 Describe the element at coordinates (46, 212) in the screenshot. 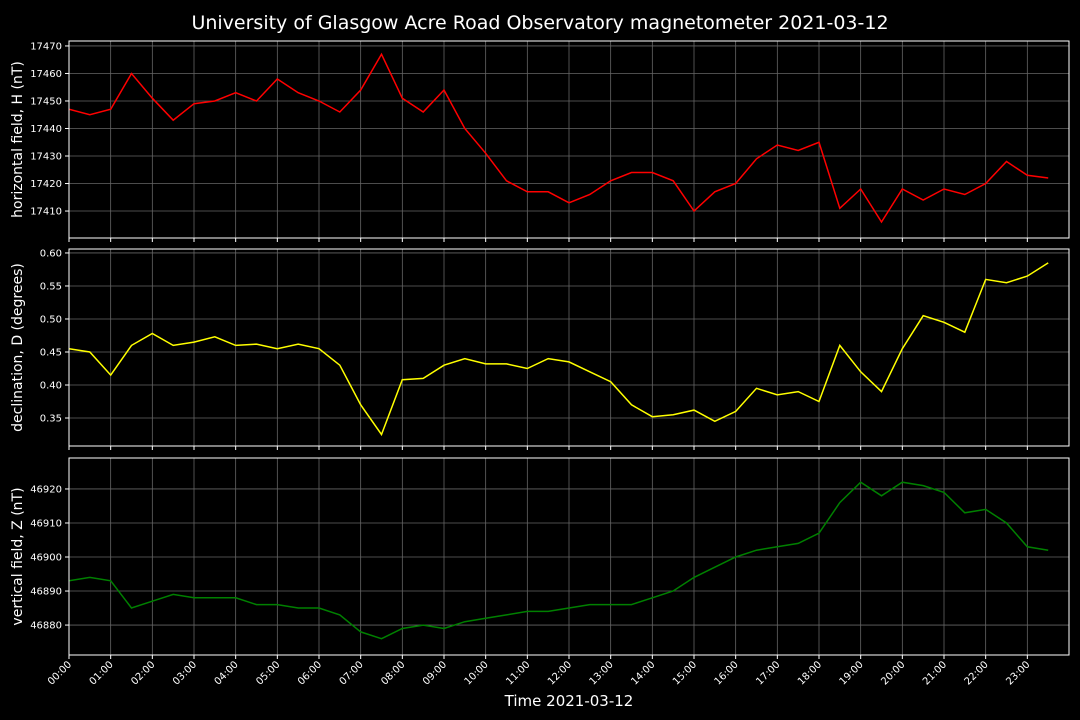

I see `y-tick-label: 17410` at that location.